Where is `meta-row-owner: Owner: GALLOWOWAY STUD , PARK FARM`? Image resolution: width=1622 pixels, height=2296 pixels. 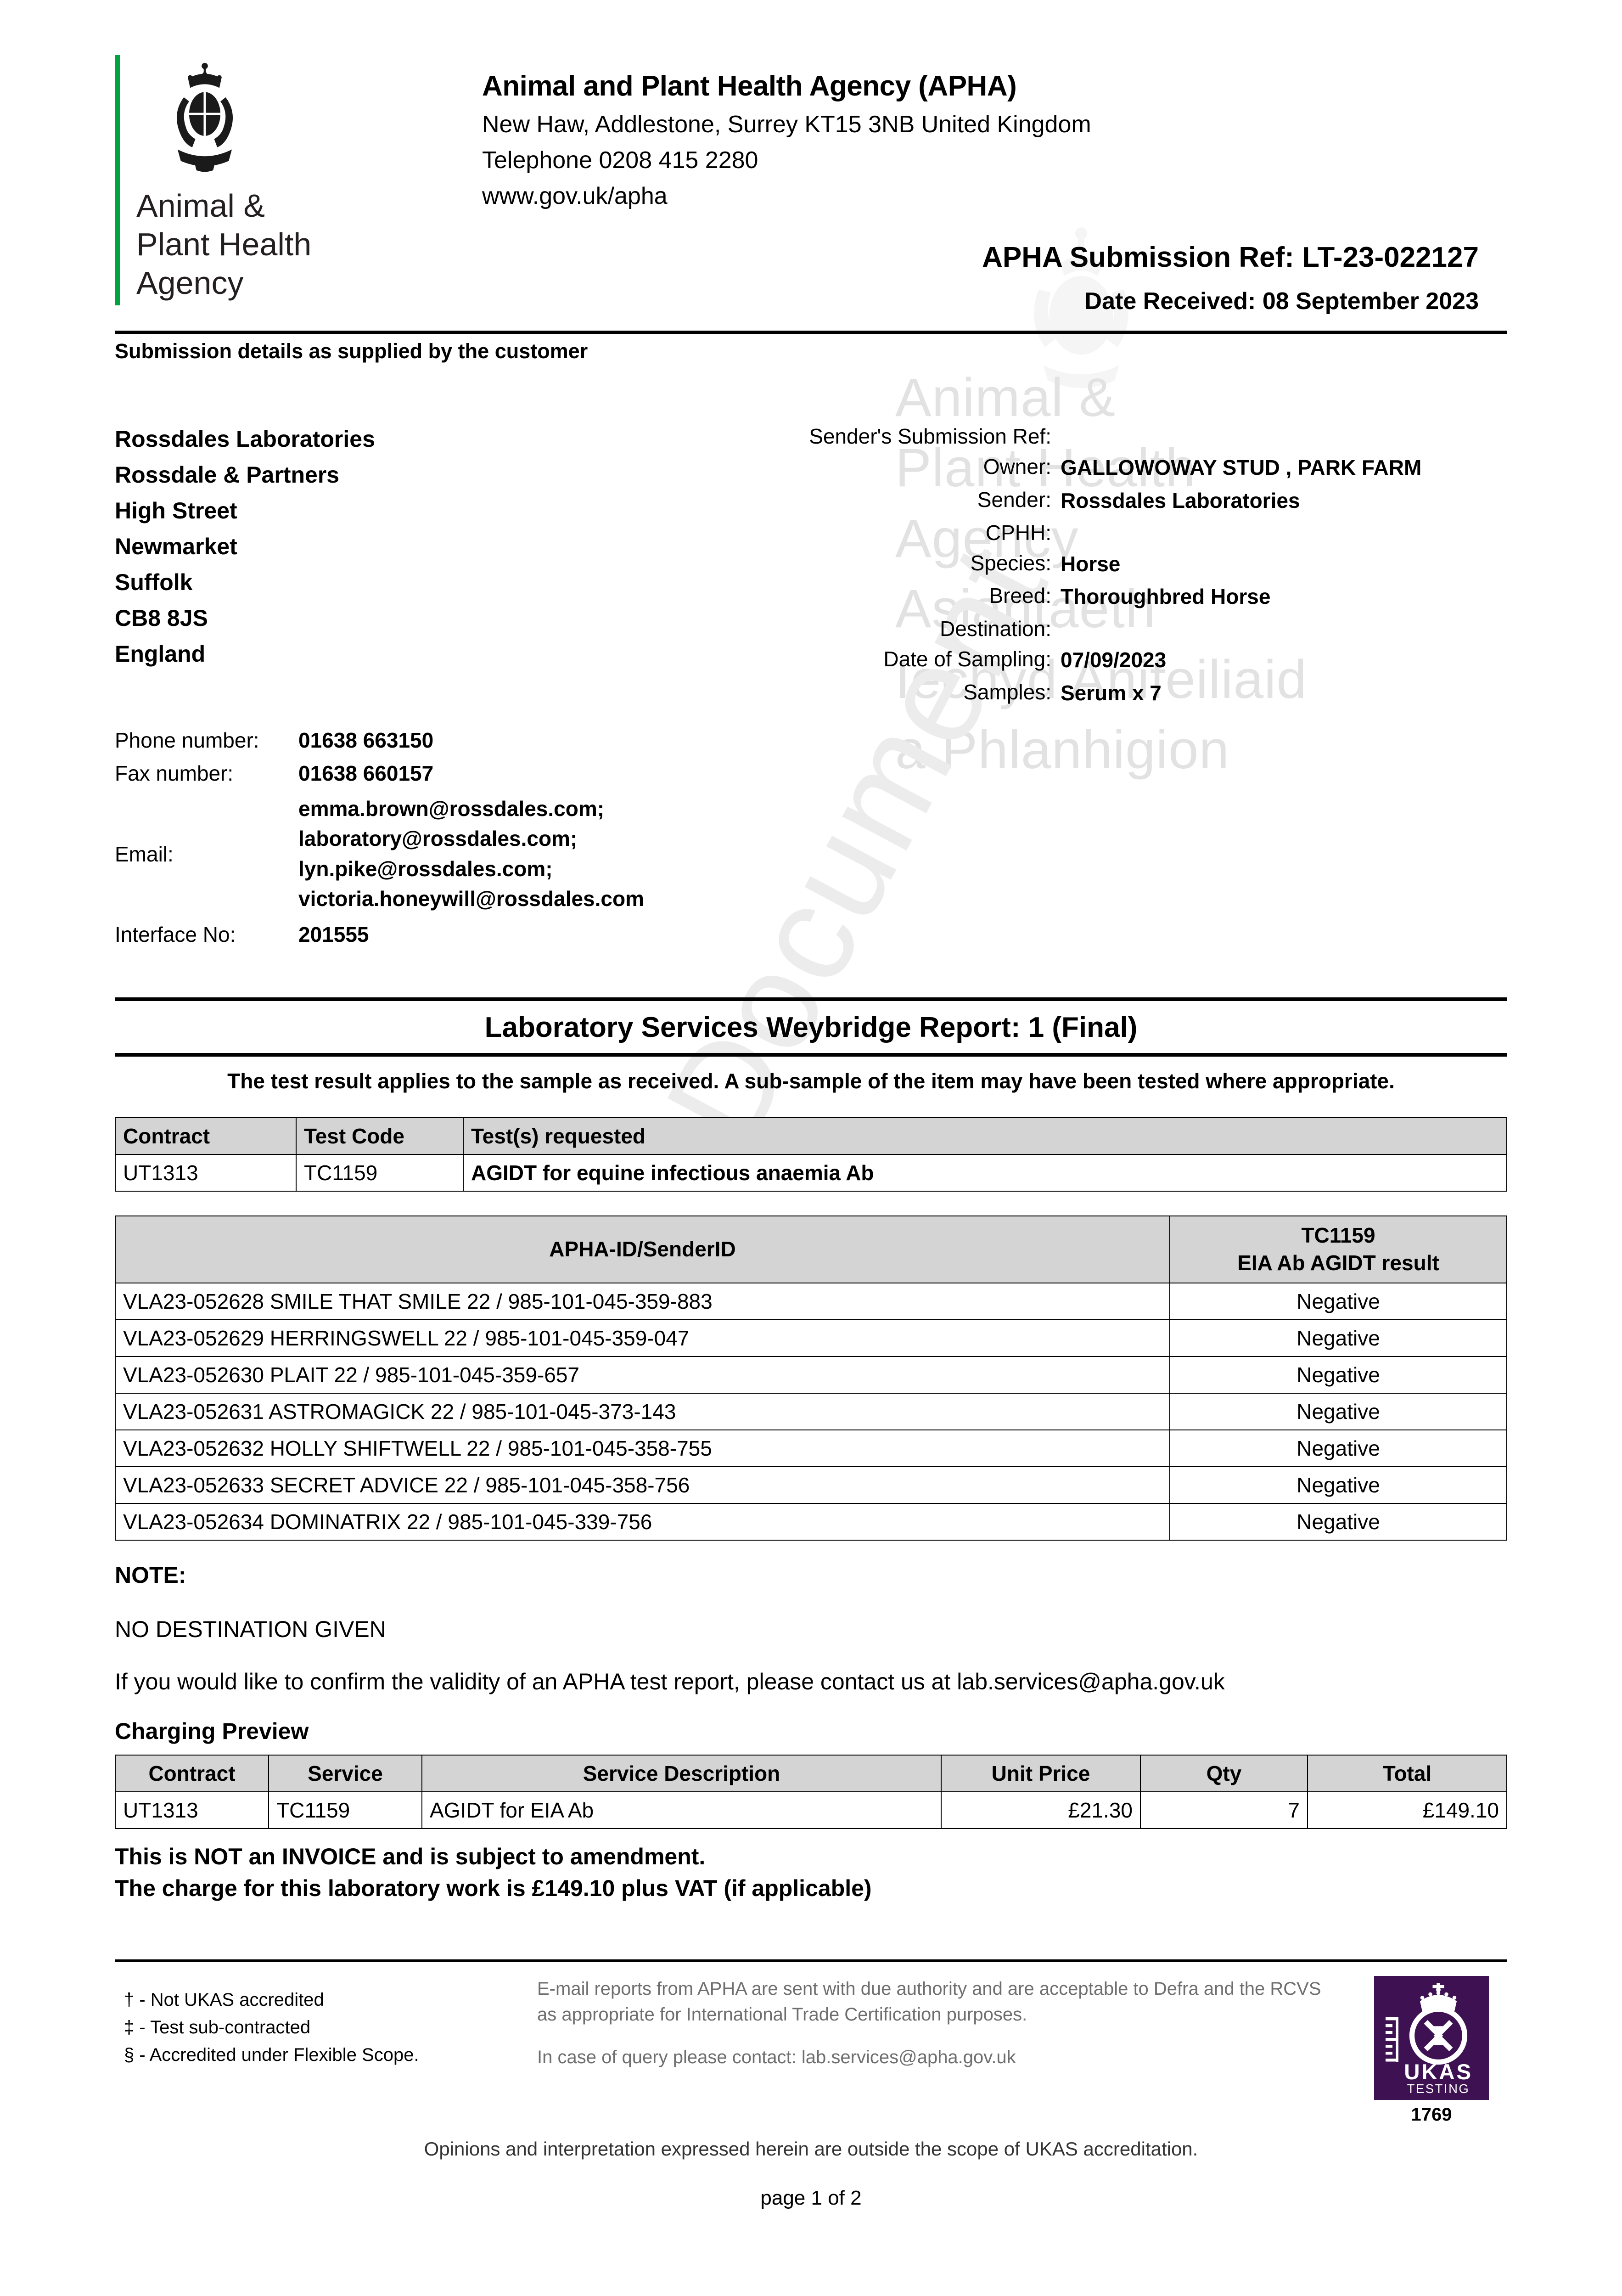
meta-row-owner: Owner: GALLOWOWAY STUD , PARK FARM is located at coordinates (1132, 467).